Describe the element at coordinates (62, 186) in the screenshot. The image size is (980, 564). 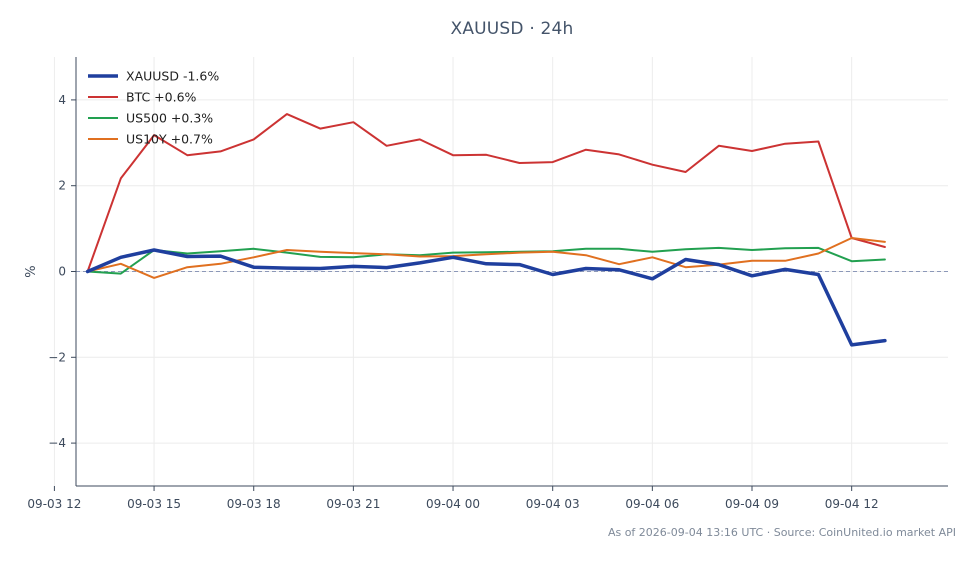
I see `y-tick-label: 2` at that location.